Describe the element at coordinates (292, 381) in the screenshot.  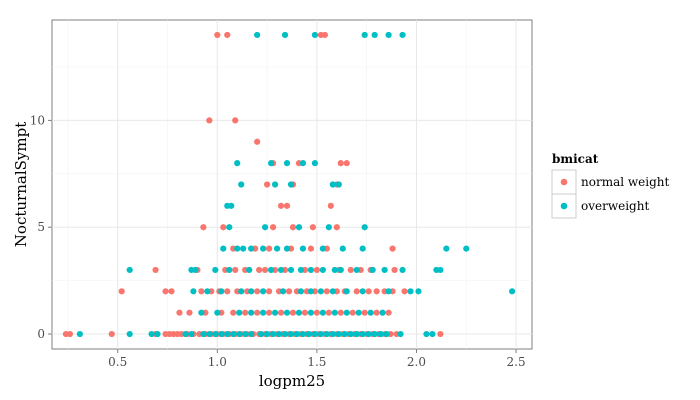
I see `x-axis-title: logpm25` at that location.